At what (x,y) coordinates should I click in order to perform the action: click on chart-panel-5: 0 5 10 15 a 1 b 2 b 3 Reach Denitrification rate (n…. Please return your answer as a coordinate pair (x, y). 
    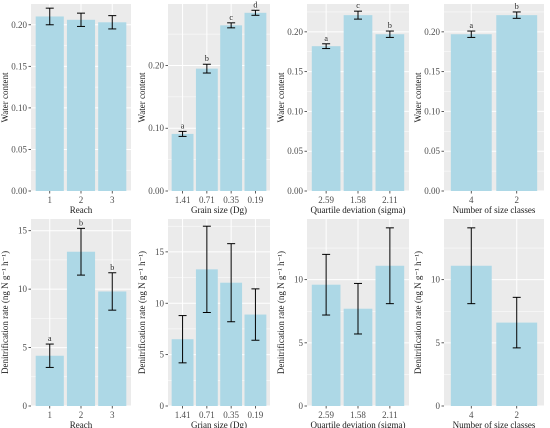
    Looking at the image, I should click on (65, 323).